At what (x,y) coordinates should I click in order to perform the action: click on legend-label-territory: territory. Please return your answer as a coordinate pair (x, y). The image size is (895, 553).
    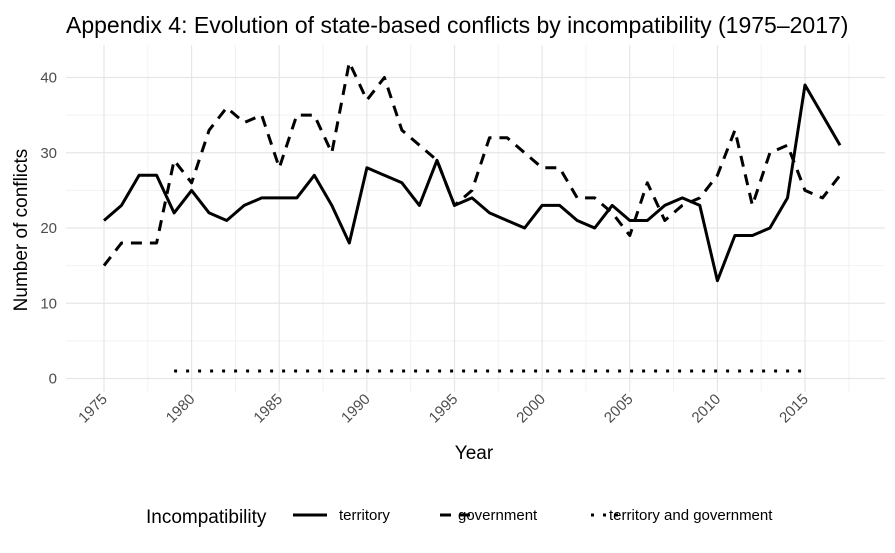
    Looking at the image, I should click on (364, 515).